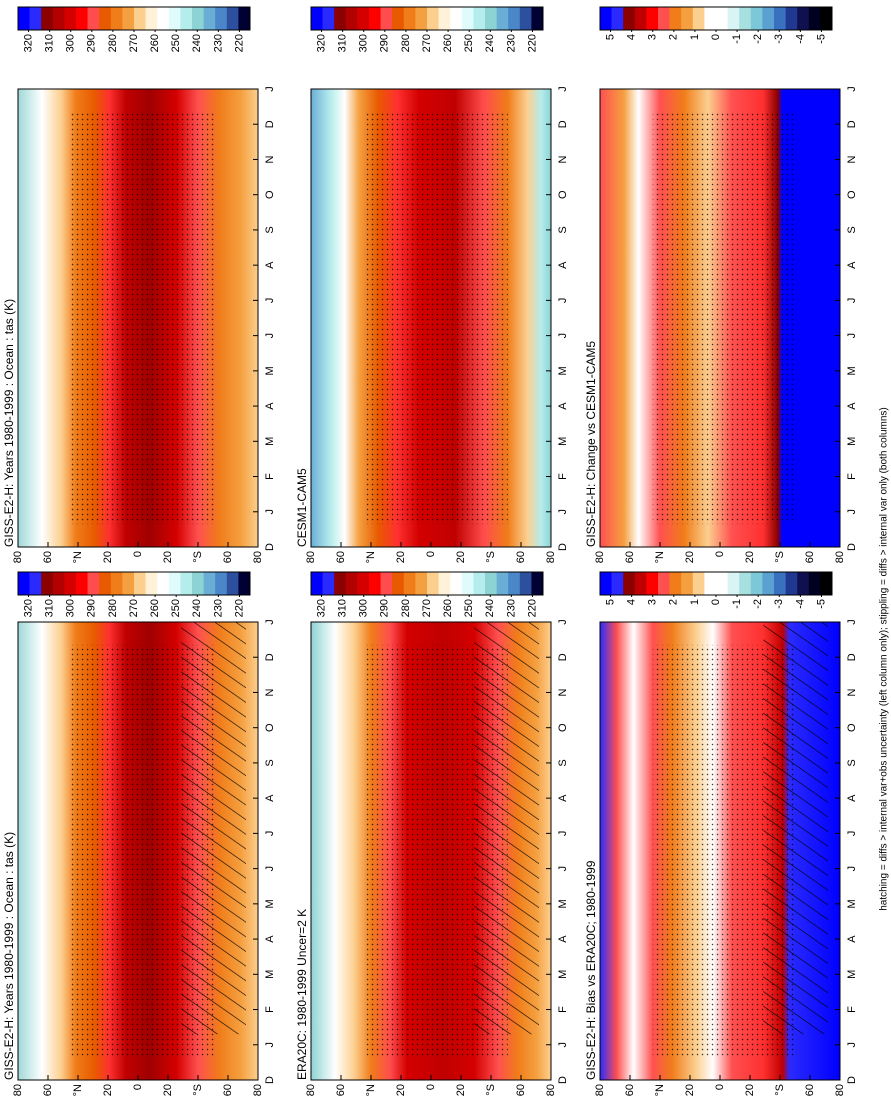  Describe the element at coordinates (563, 692) in the screenshot. I see `x-tick-label: N` at that location.